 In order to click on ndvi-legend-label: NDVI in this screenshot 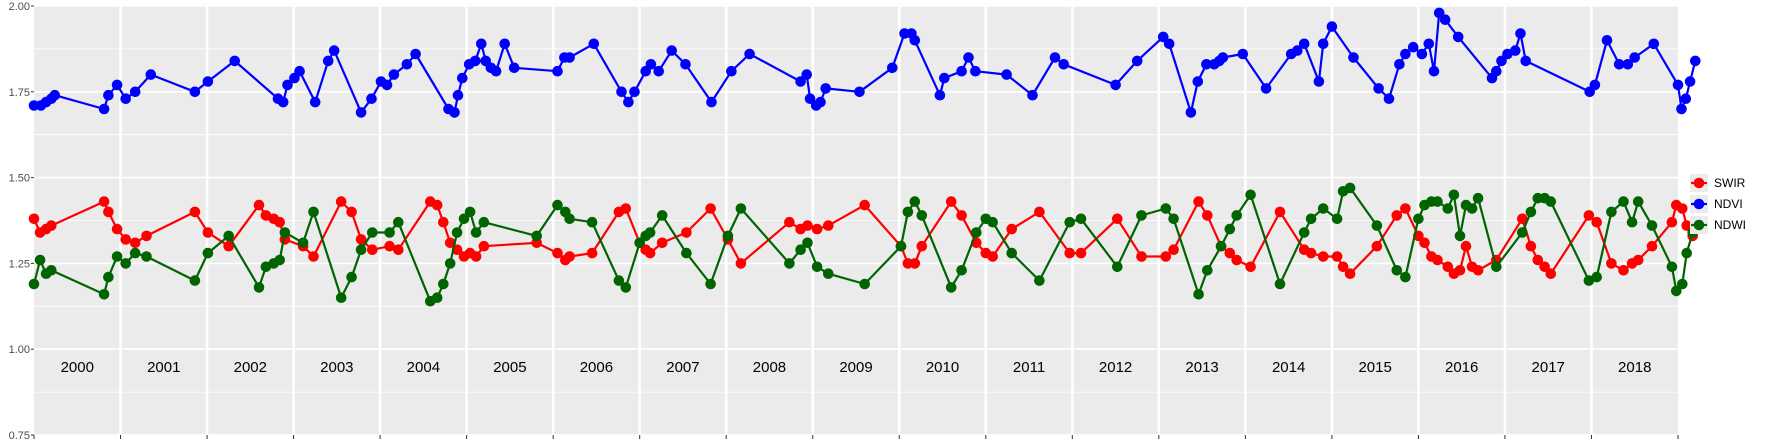, I will do `click(1728, 204)`.